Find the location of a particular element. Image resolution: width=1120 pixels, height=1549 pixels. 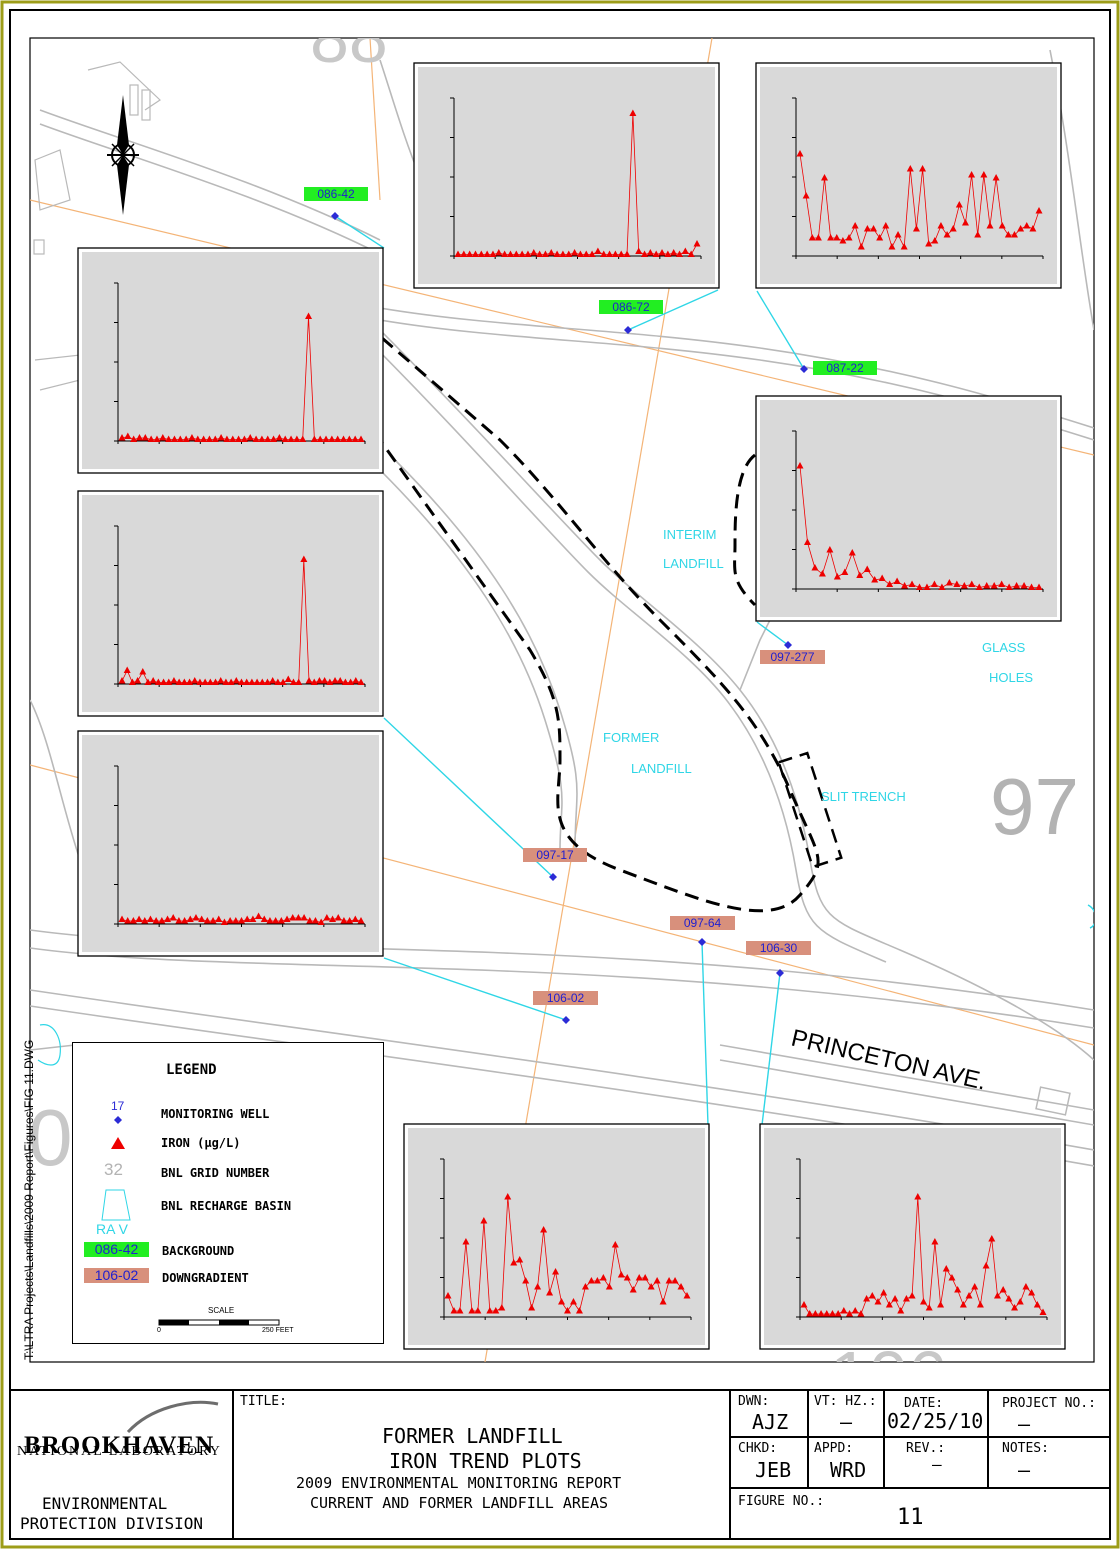

figure-label: FIGURE NO.: is located at coordinates (781, 1501).